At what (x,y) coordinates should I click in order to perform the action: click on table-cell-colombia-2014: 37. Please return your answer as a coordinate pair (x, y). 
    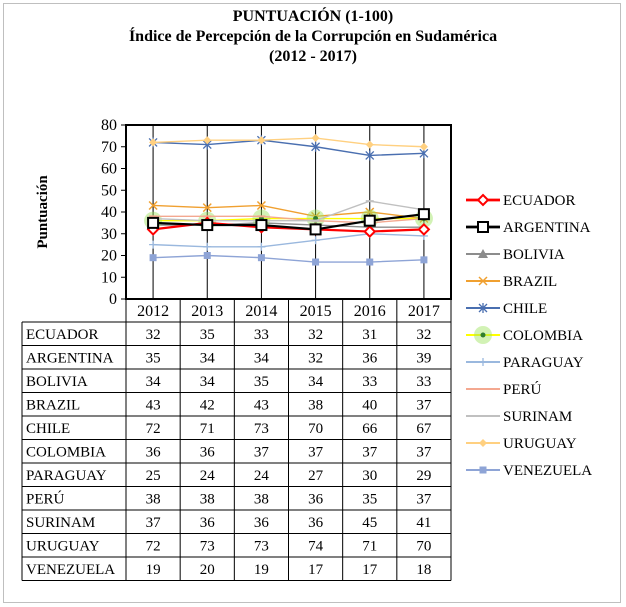
    Looking at the image, I should click on (262, 453).